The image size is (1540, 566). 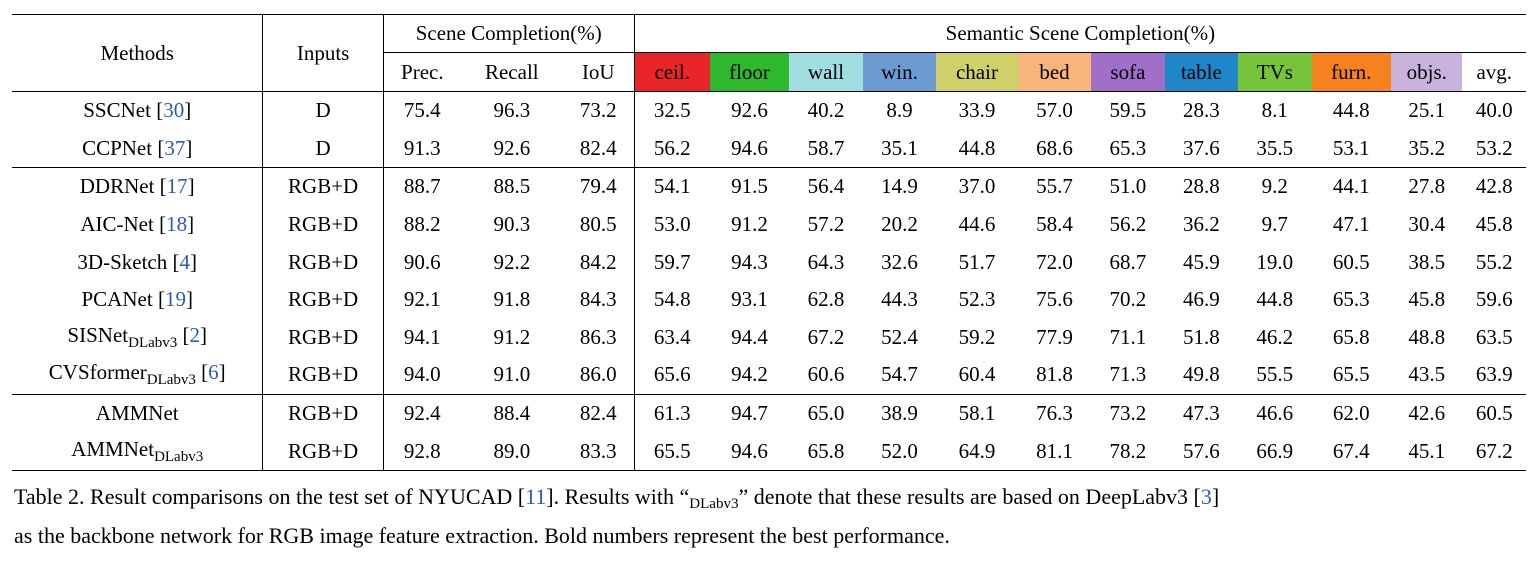 I want to click on value-cell: 46.2, so click(x=1275, y=336).